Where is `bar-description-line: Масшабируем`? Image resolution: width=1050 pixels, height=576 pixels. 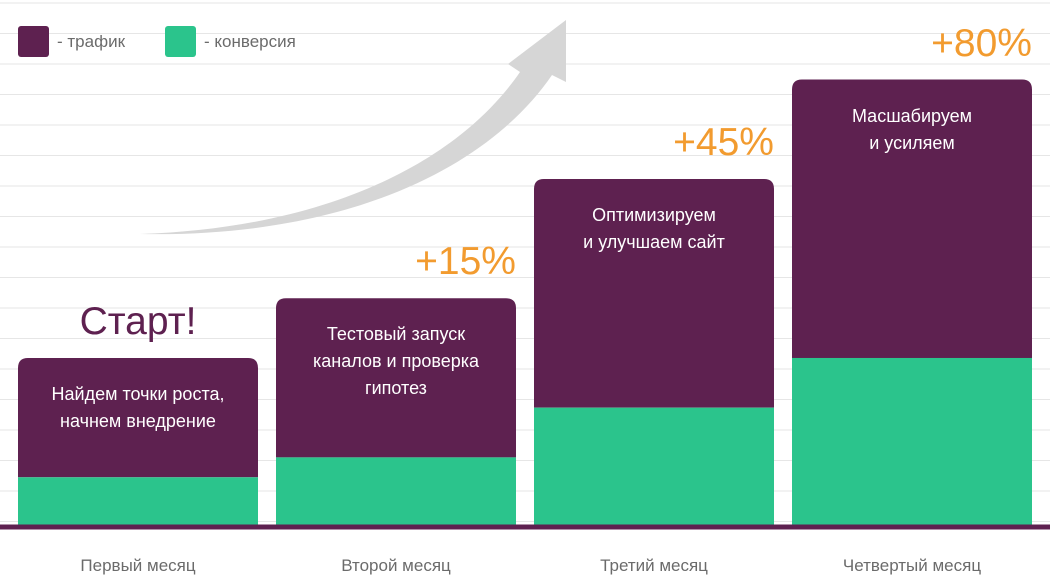 bar-description-line: Масшабируем is located at coordinates (911, 115).